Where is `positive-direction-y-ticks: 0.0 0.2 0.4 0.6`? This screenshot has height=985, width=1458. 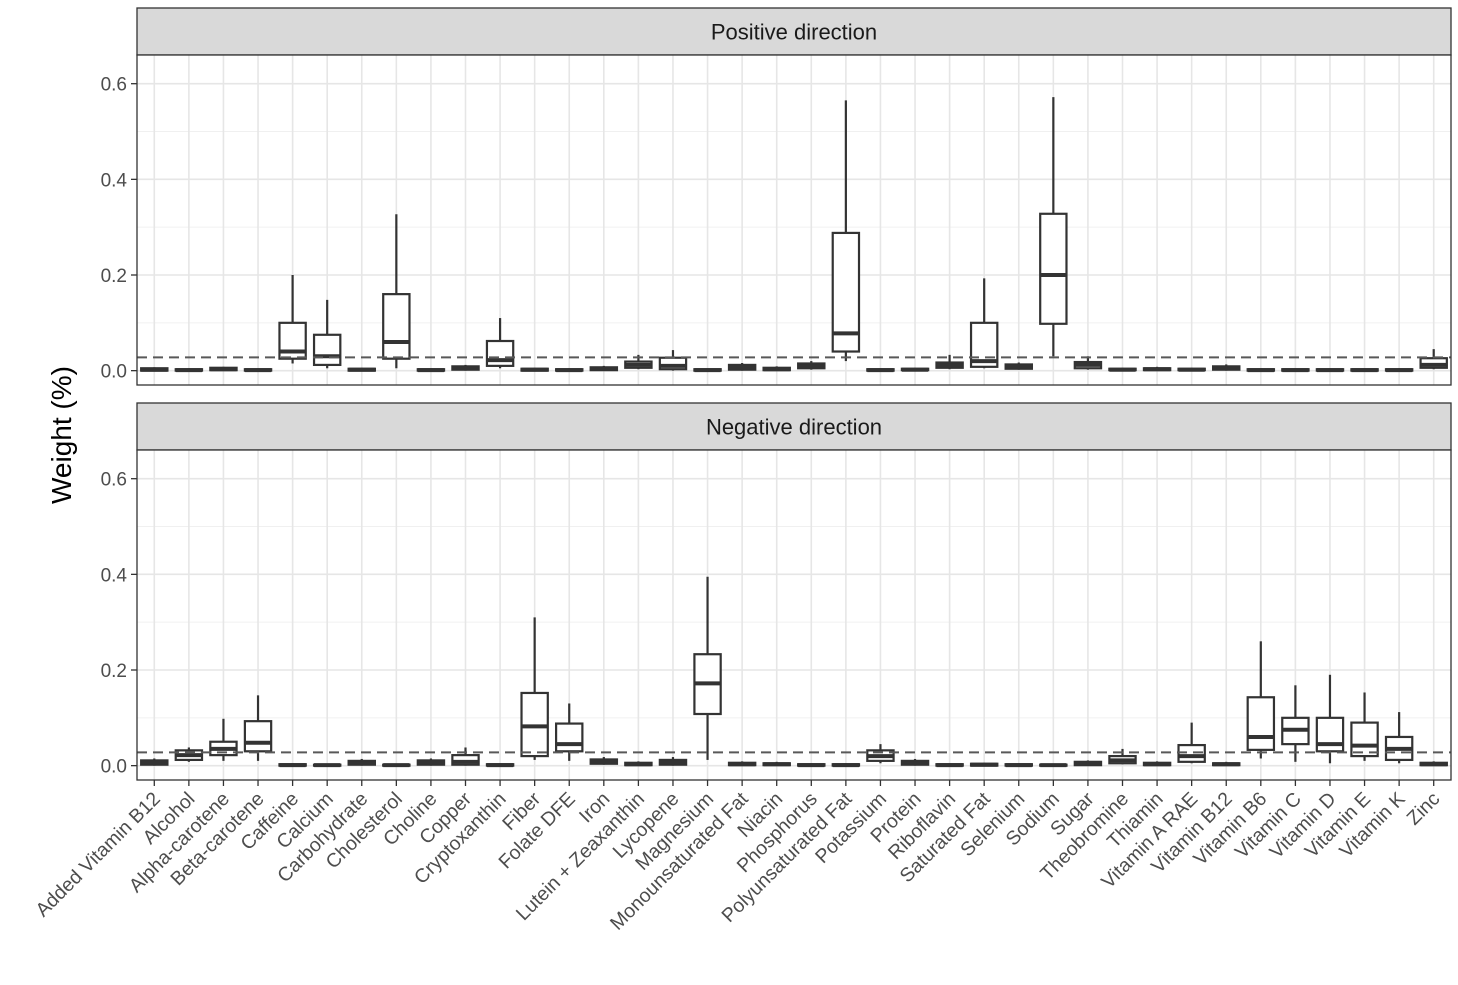
positive-direction-y-ticks: 0.0 0.2 0.4 0.6 is located at coordinates (119, 229).